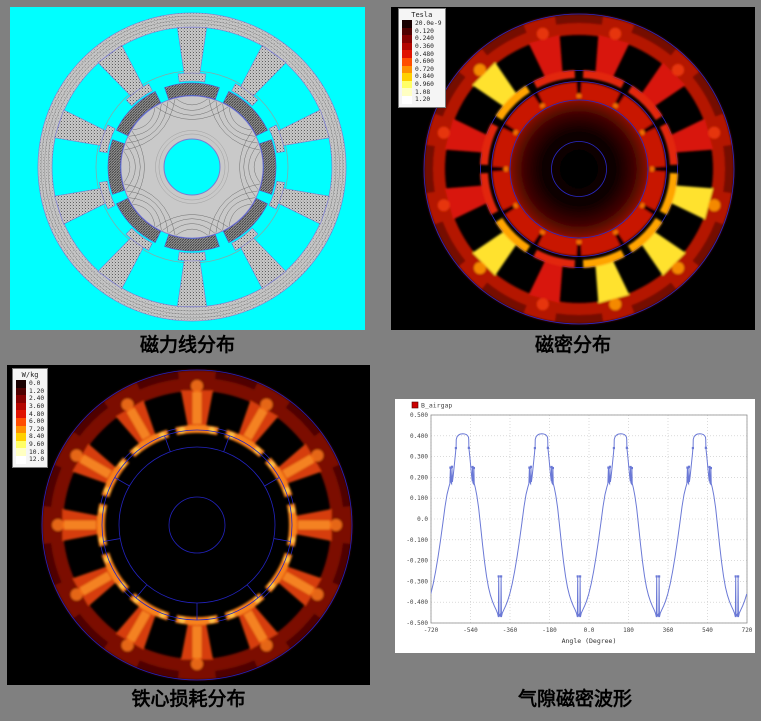 Image resolution: width=761 pixels, height=721 pixels. Describe the element at coordinates (30, 384) in the screenshot. I see `legend-row: 0.0` at that location.